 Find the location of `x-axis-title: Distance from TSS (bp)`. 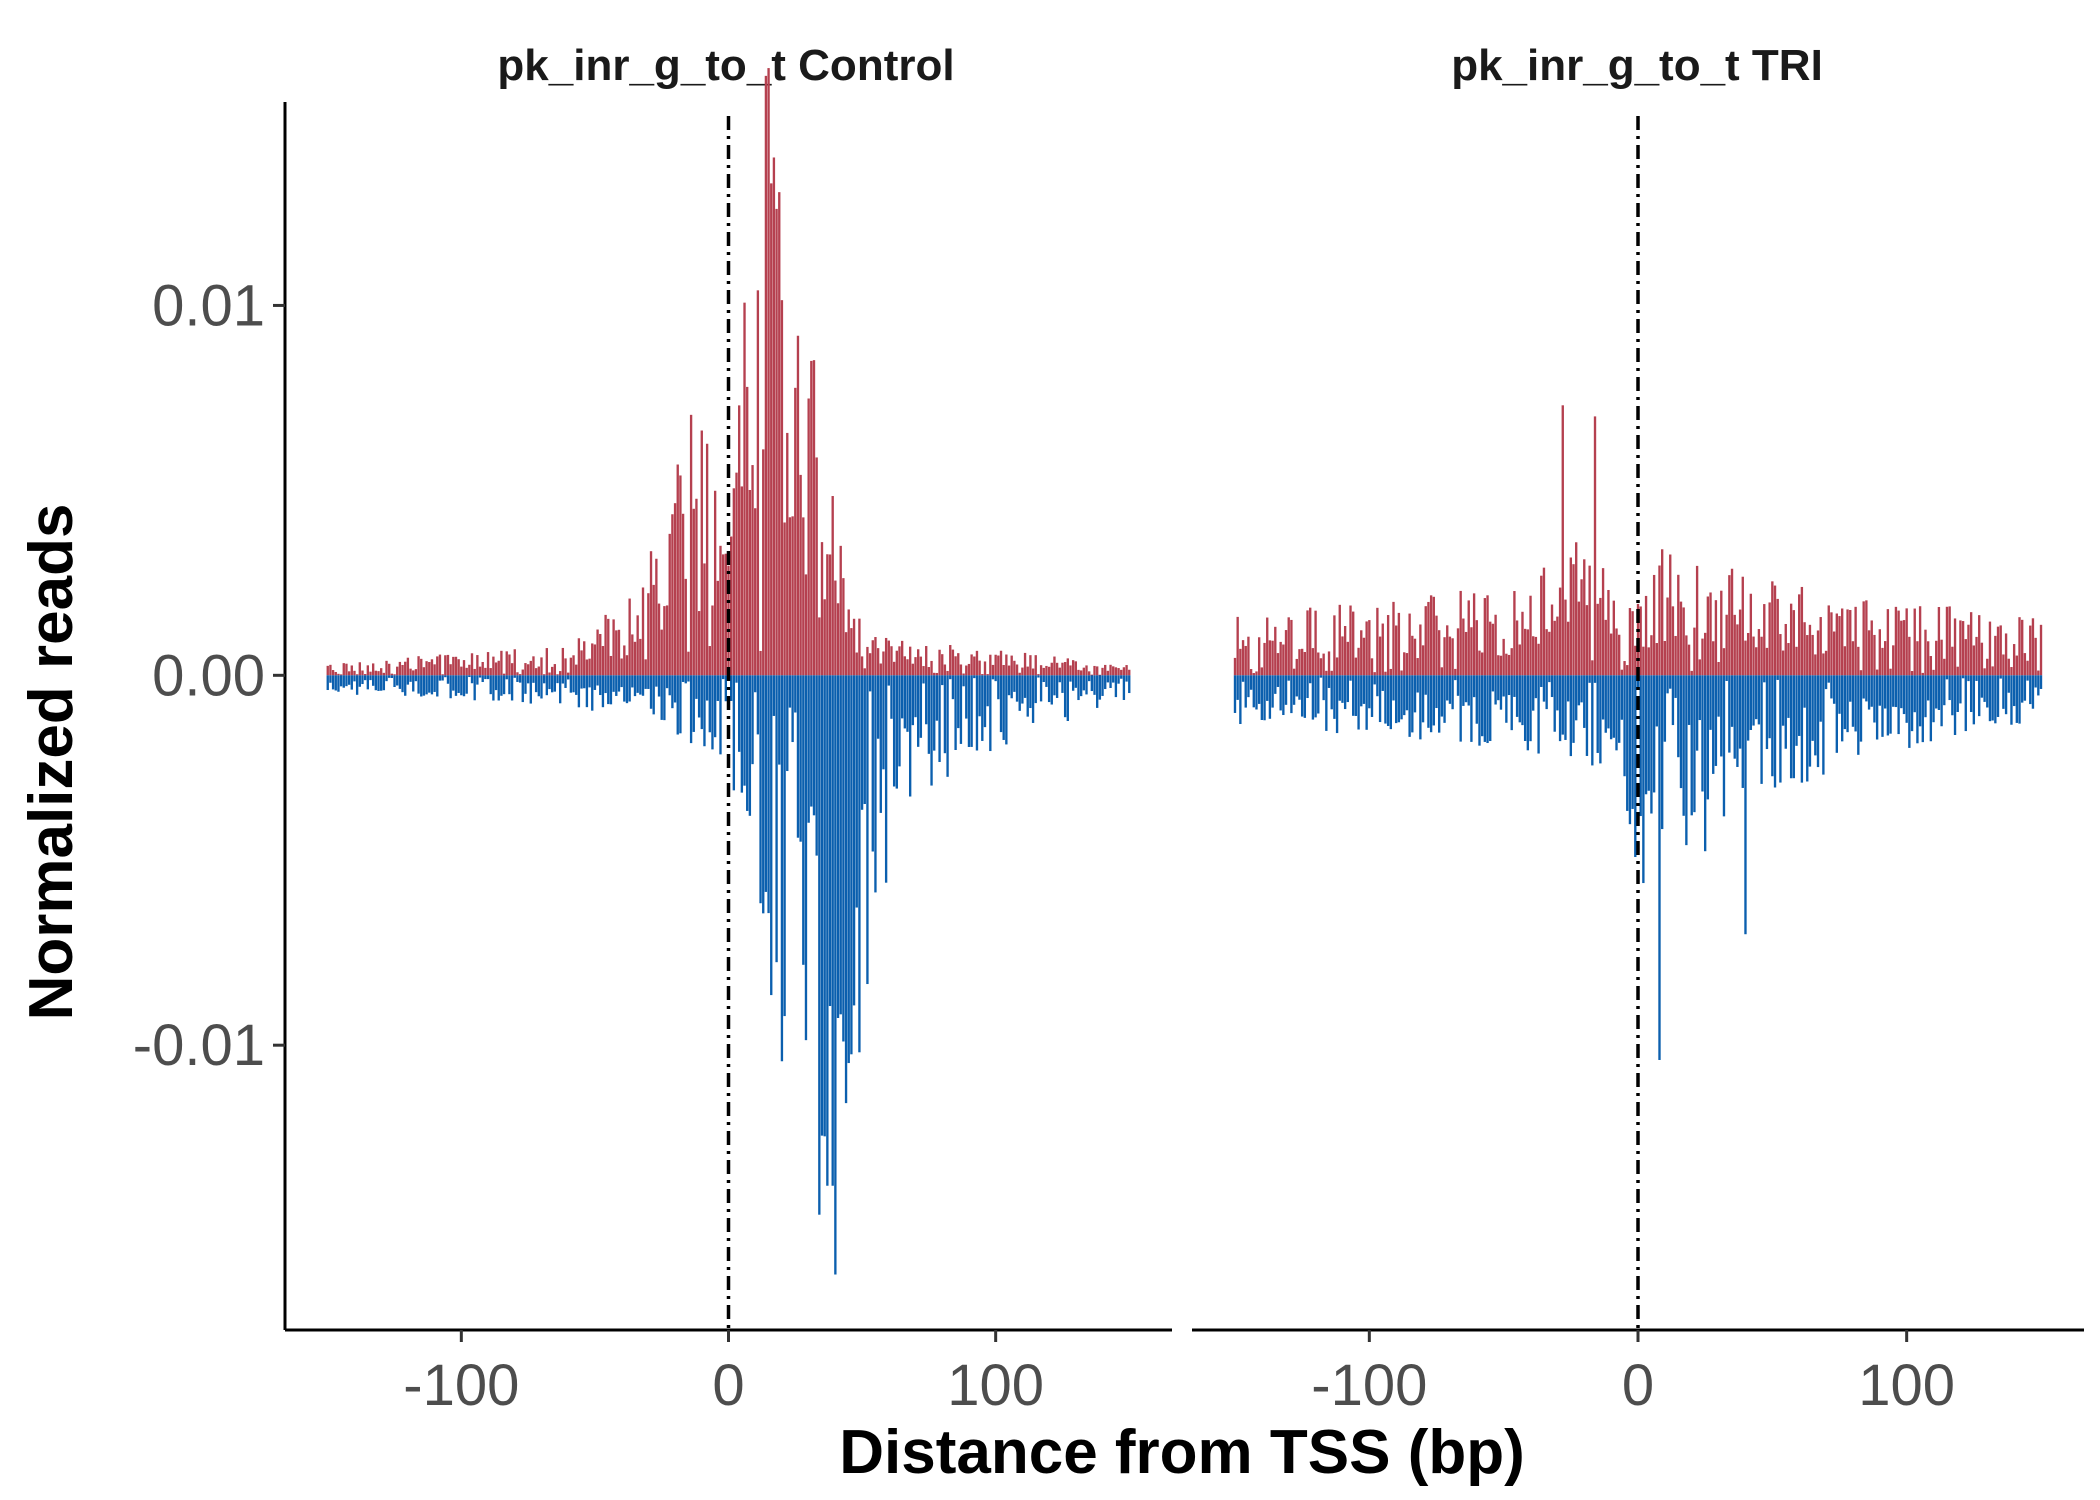

x-axis-title: Distance from TSS (bp) is located at coordinates (1182, 1452).